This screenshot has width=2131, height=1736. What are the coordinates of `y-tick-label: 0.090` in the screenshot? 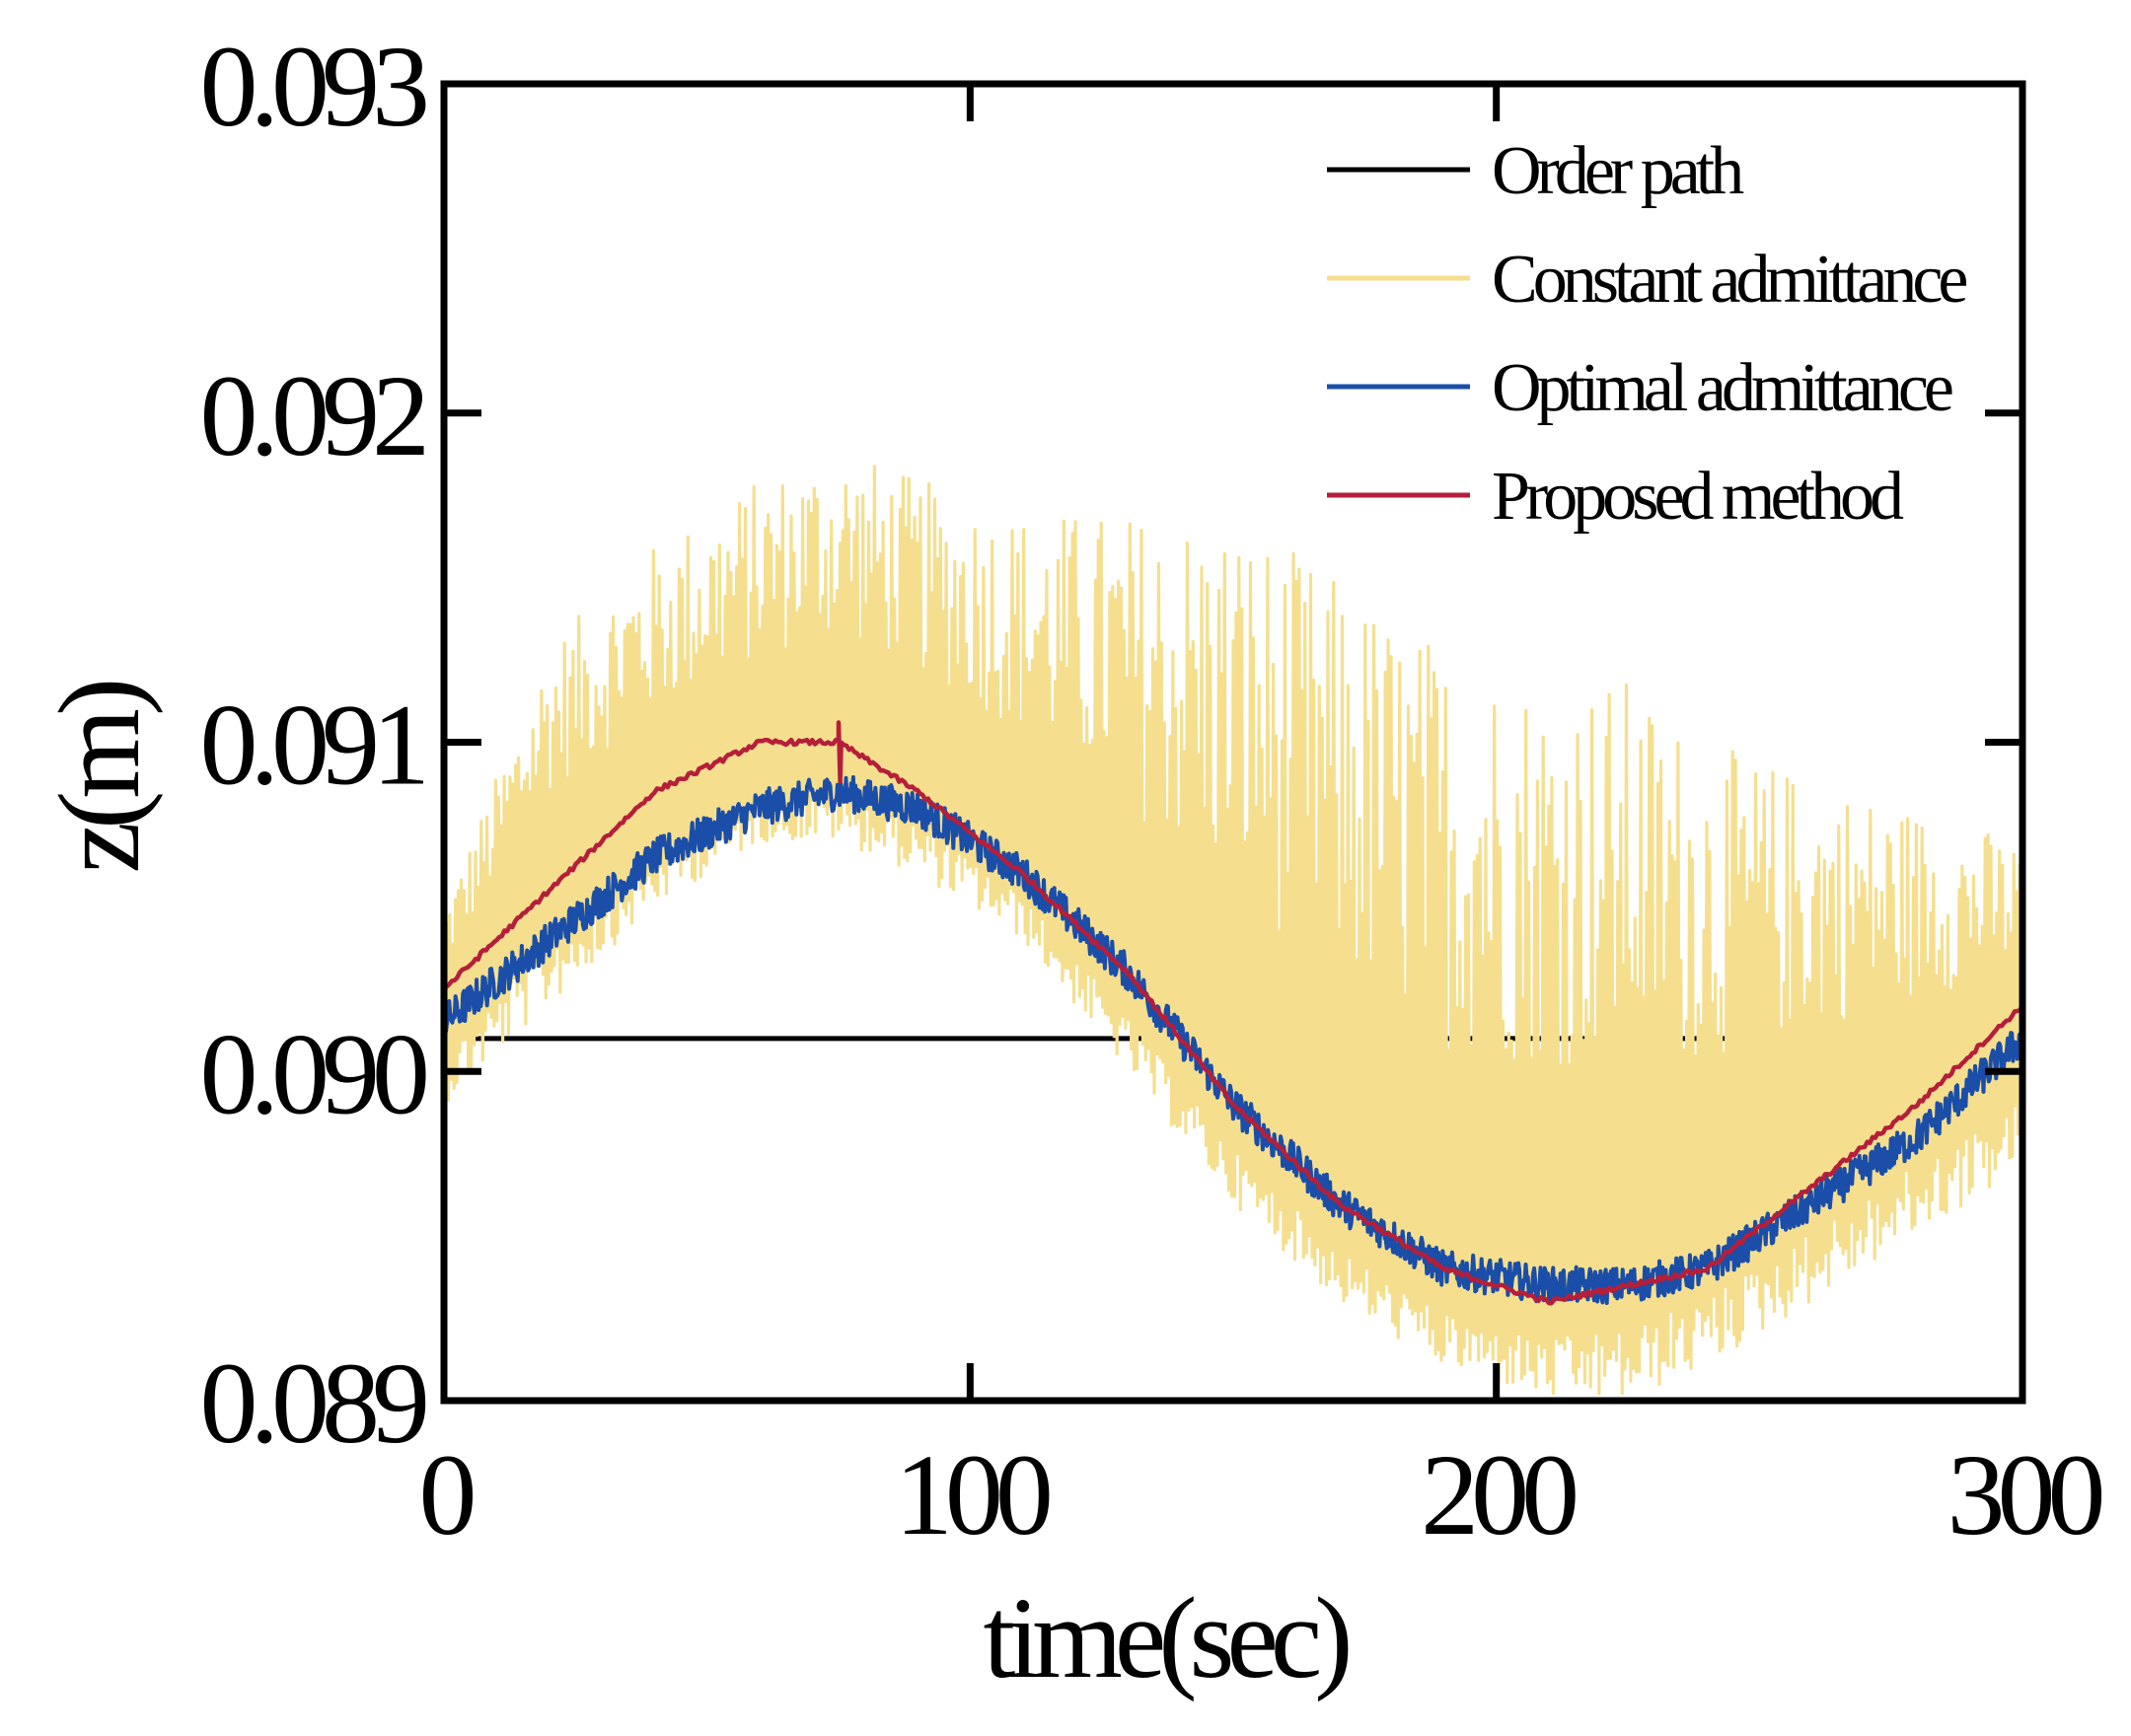 It's located at (313, 1073).